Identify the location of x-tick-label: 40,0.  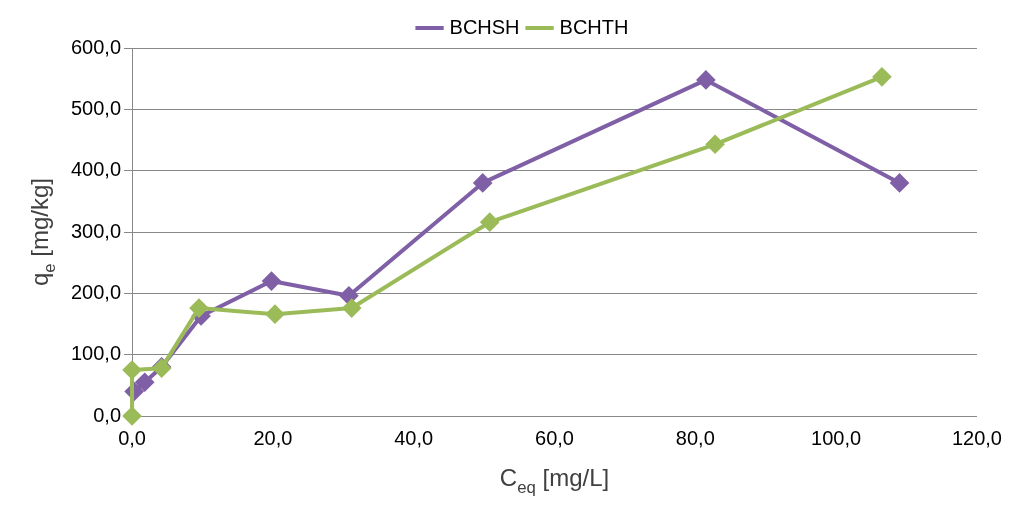
(414, 437).